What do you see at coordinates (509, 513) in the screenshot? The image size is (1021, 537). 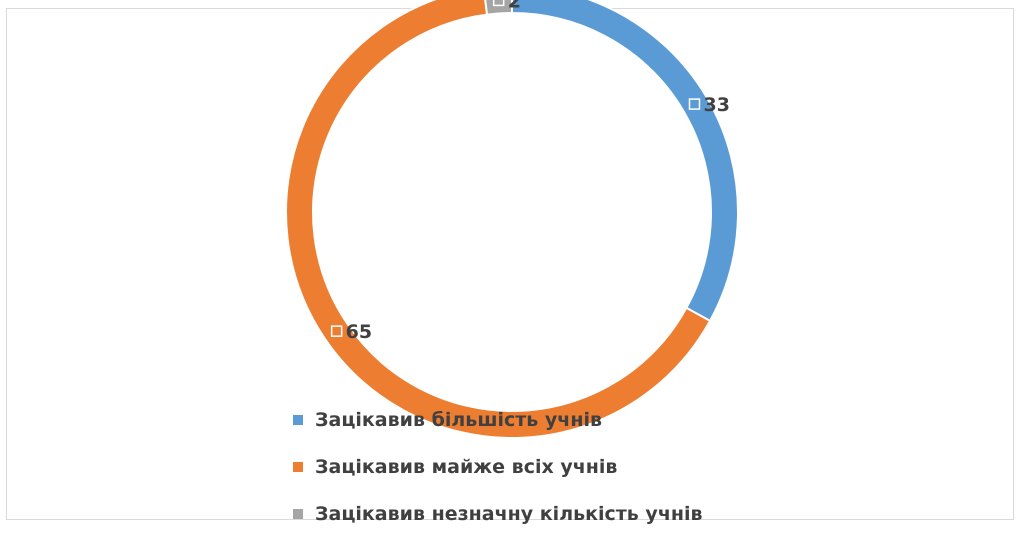 I see `legend-label-few-students: Зацікавив незначну кількість учнів` at bounding box center [509, 513].